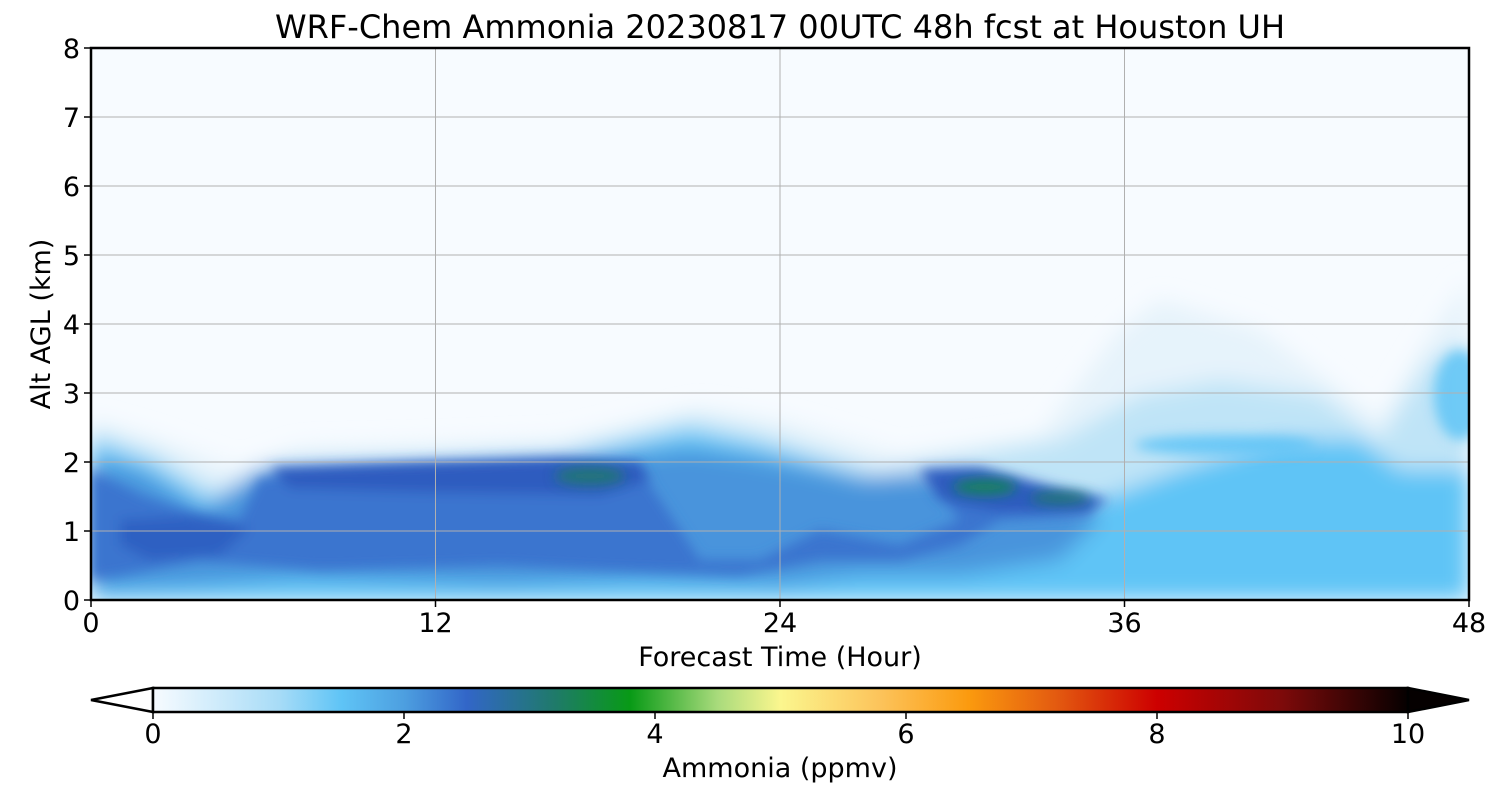 This screenshot has width=1500, height=800. I want to click on colorbar-tick-label: 10, so click(1408, 734).